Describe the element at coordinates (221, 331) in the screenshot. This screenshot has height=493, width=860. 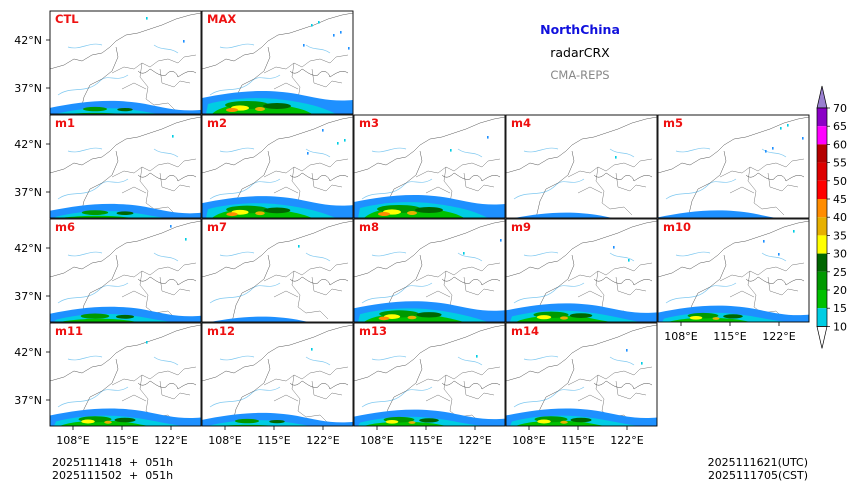
I see `panel-label: m12` at that location.